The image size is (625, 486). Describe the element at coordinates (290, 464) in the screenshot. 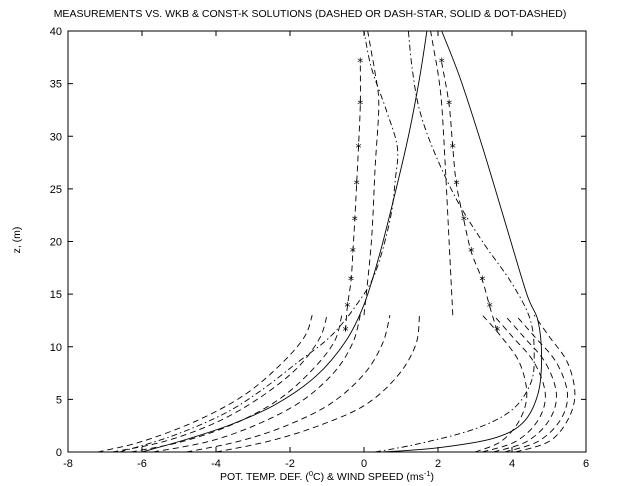

I see `x-tick-label: -2` at that location.